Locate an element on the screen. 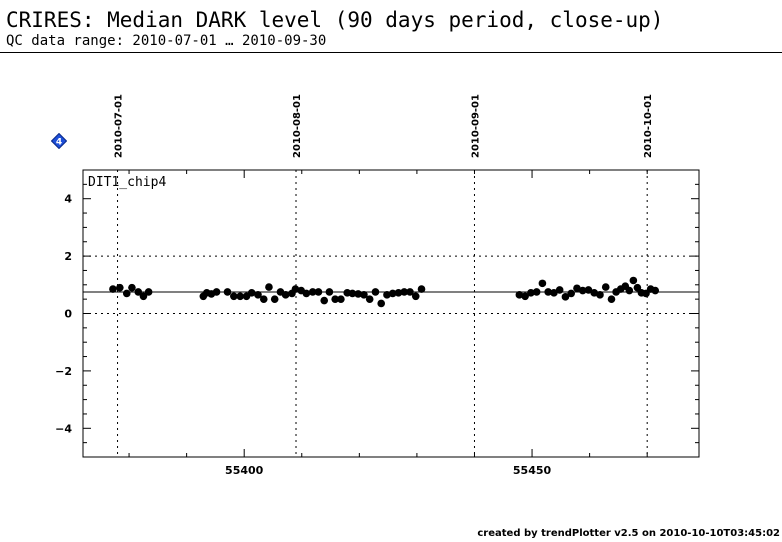 Image resolution: width=782 pixels, height=542 pixels. x-tick-label: 55400 is located at coordinates (244, 470).